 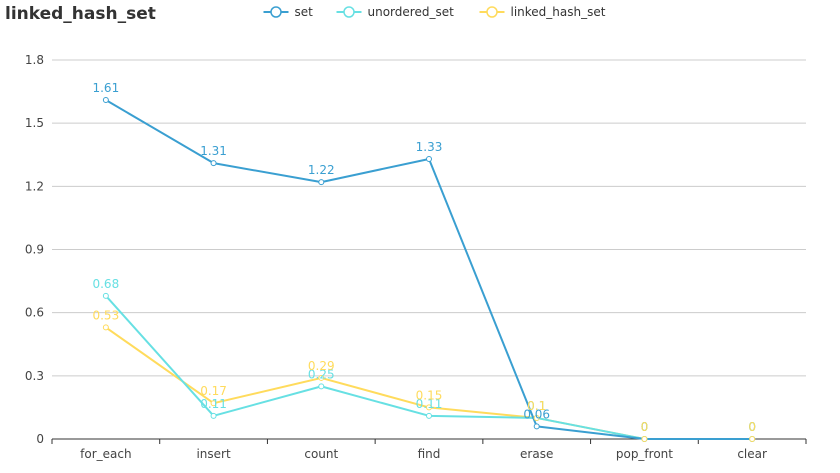 What do you see at coordinates (644, 454) in the screenshot?
I see `x-tick-label: pop_front` at bounding box center [644, 454].